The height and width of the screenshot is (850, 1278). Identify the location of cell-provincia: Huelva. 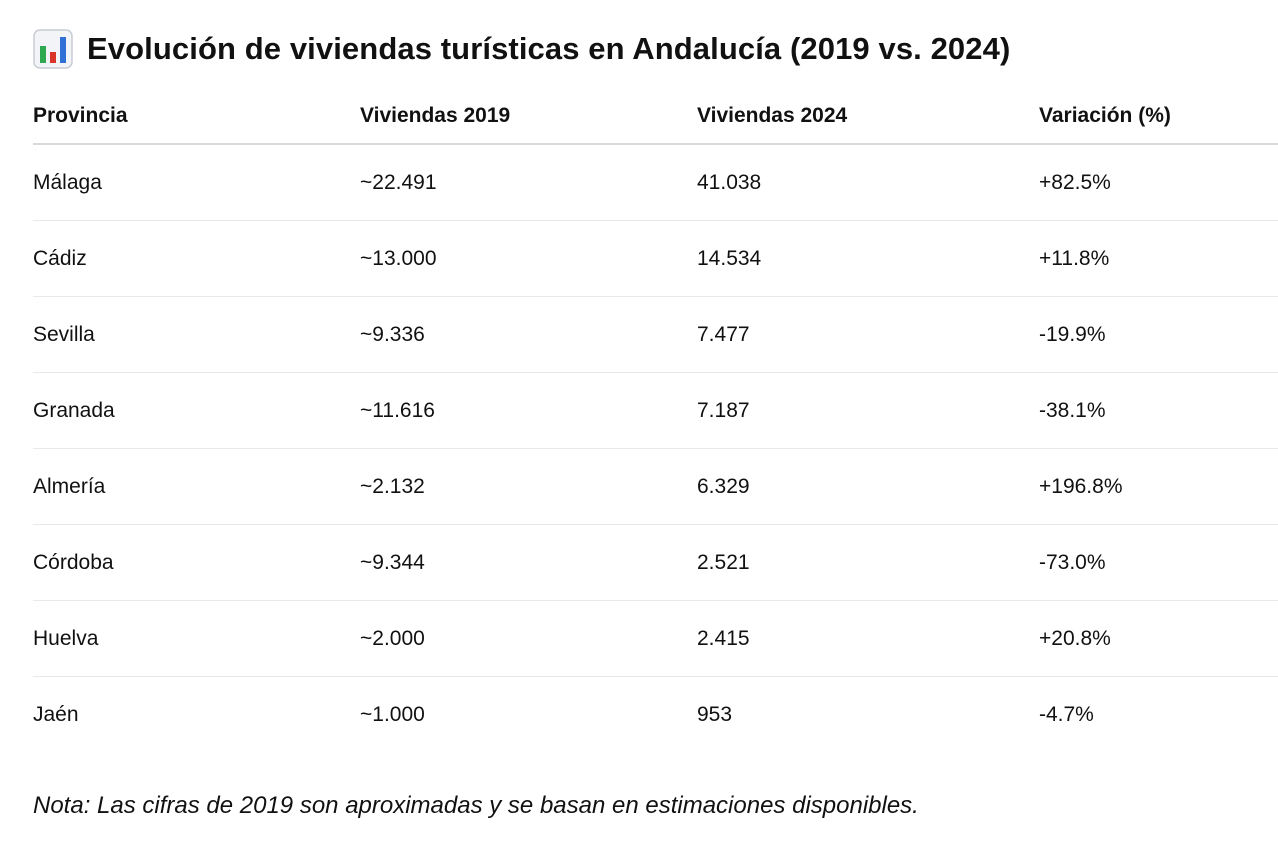
(196, 638).